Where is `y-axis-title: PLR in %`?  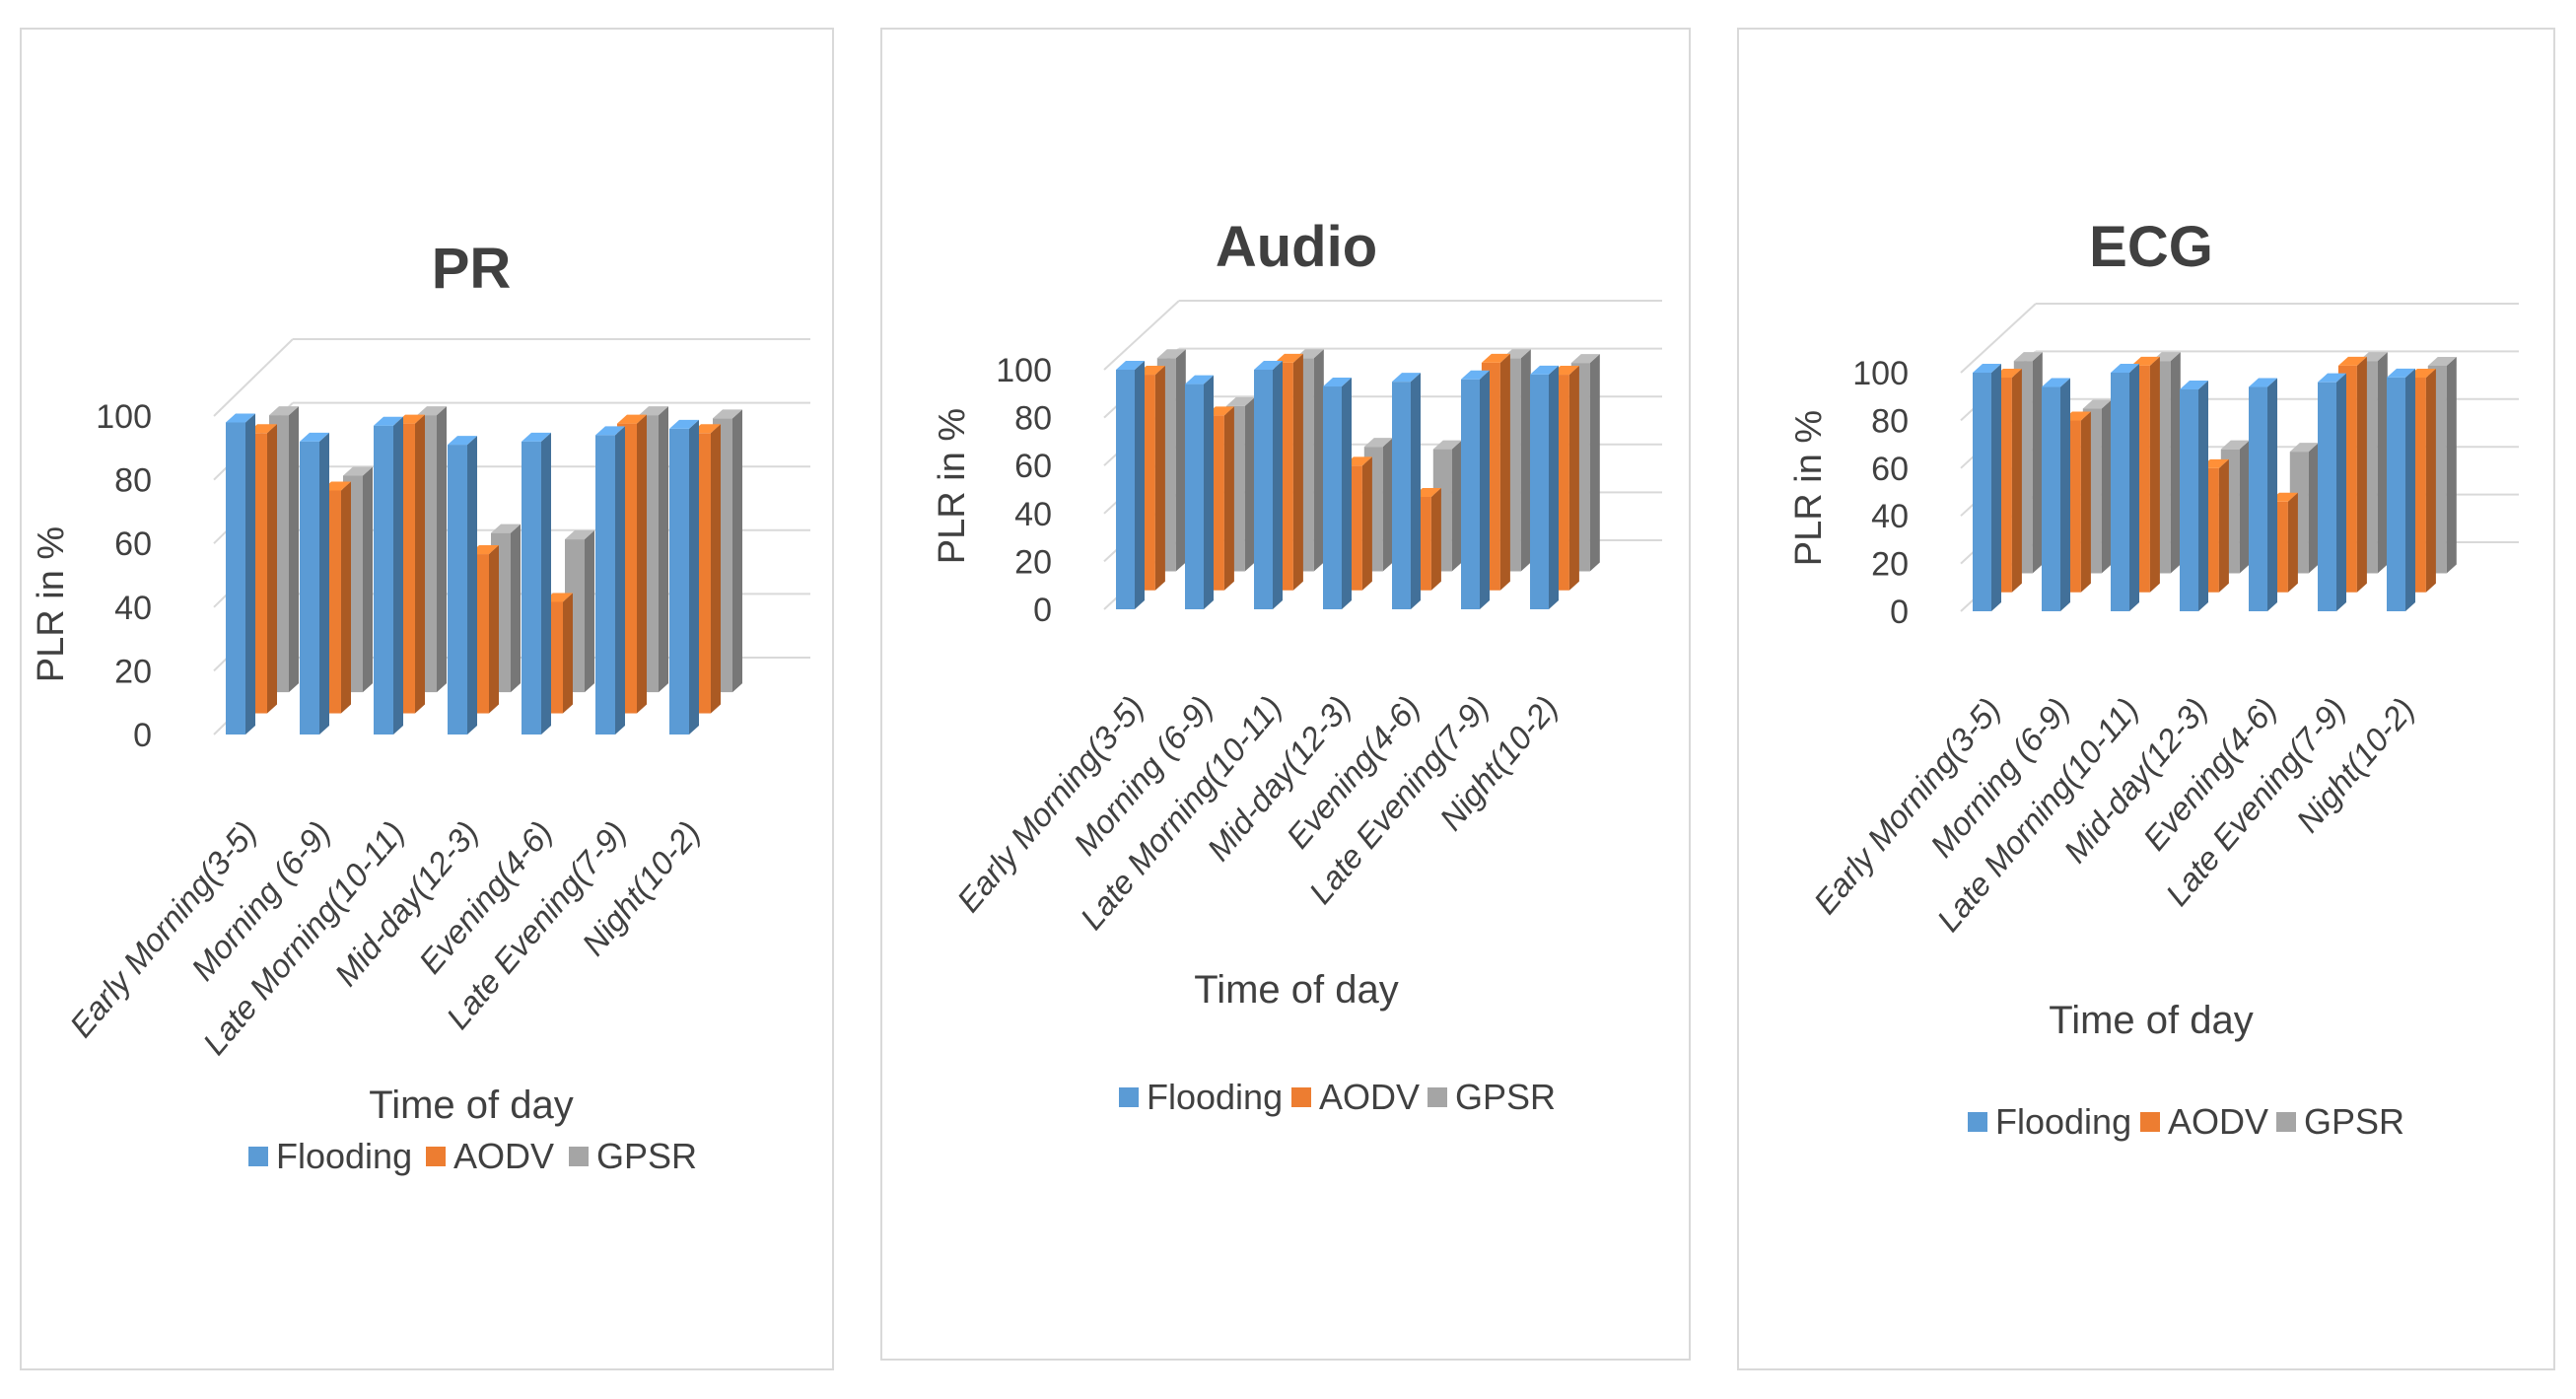
y-axis-title: PLR in % is located at coordinates (952, 486).